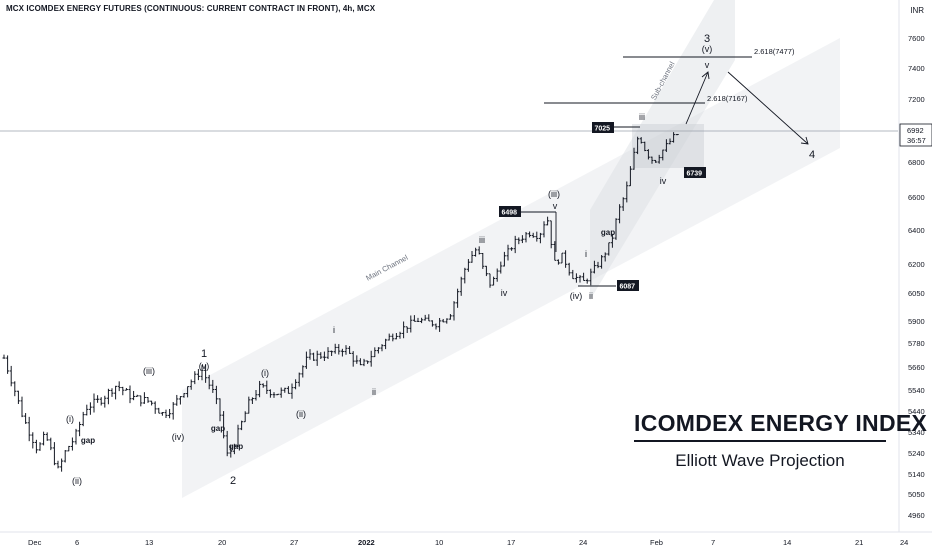 This screenshot has height=550, width=932. I want to click on y-tick-label: 6400, so click(916, 230).